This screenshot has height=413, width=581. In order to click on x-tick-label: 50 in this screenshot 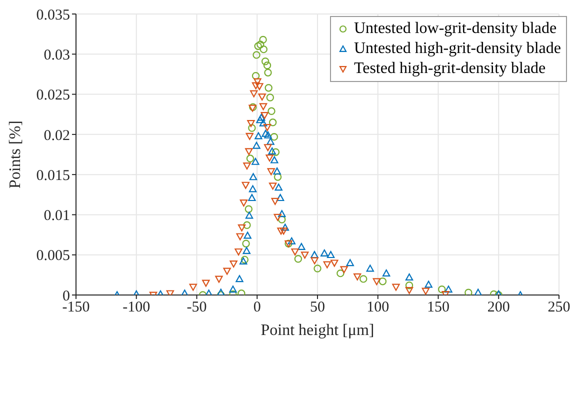, I will do `click(317, 308)`.